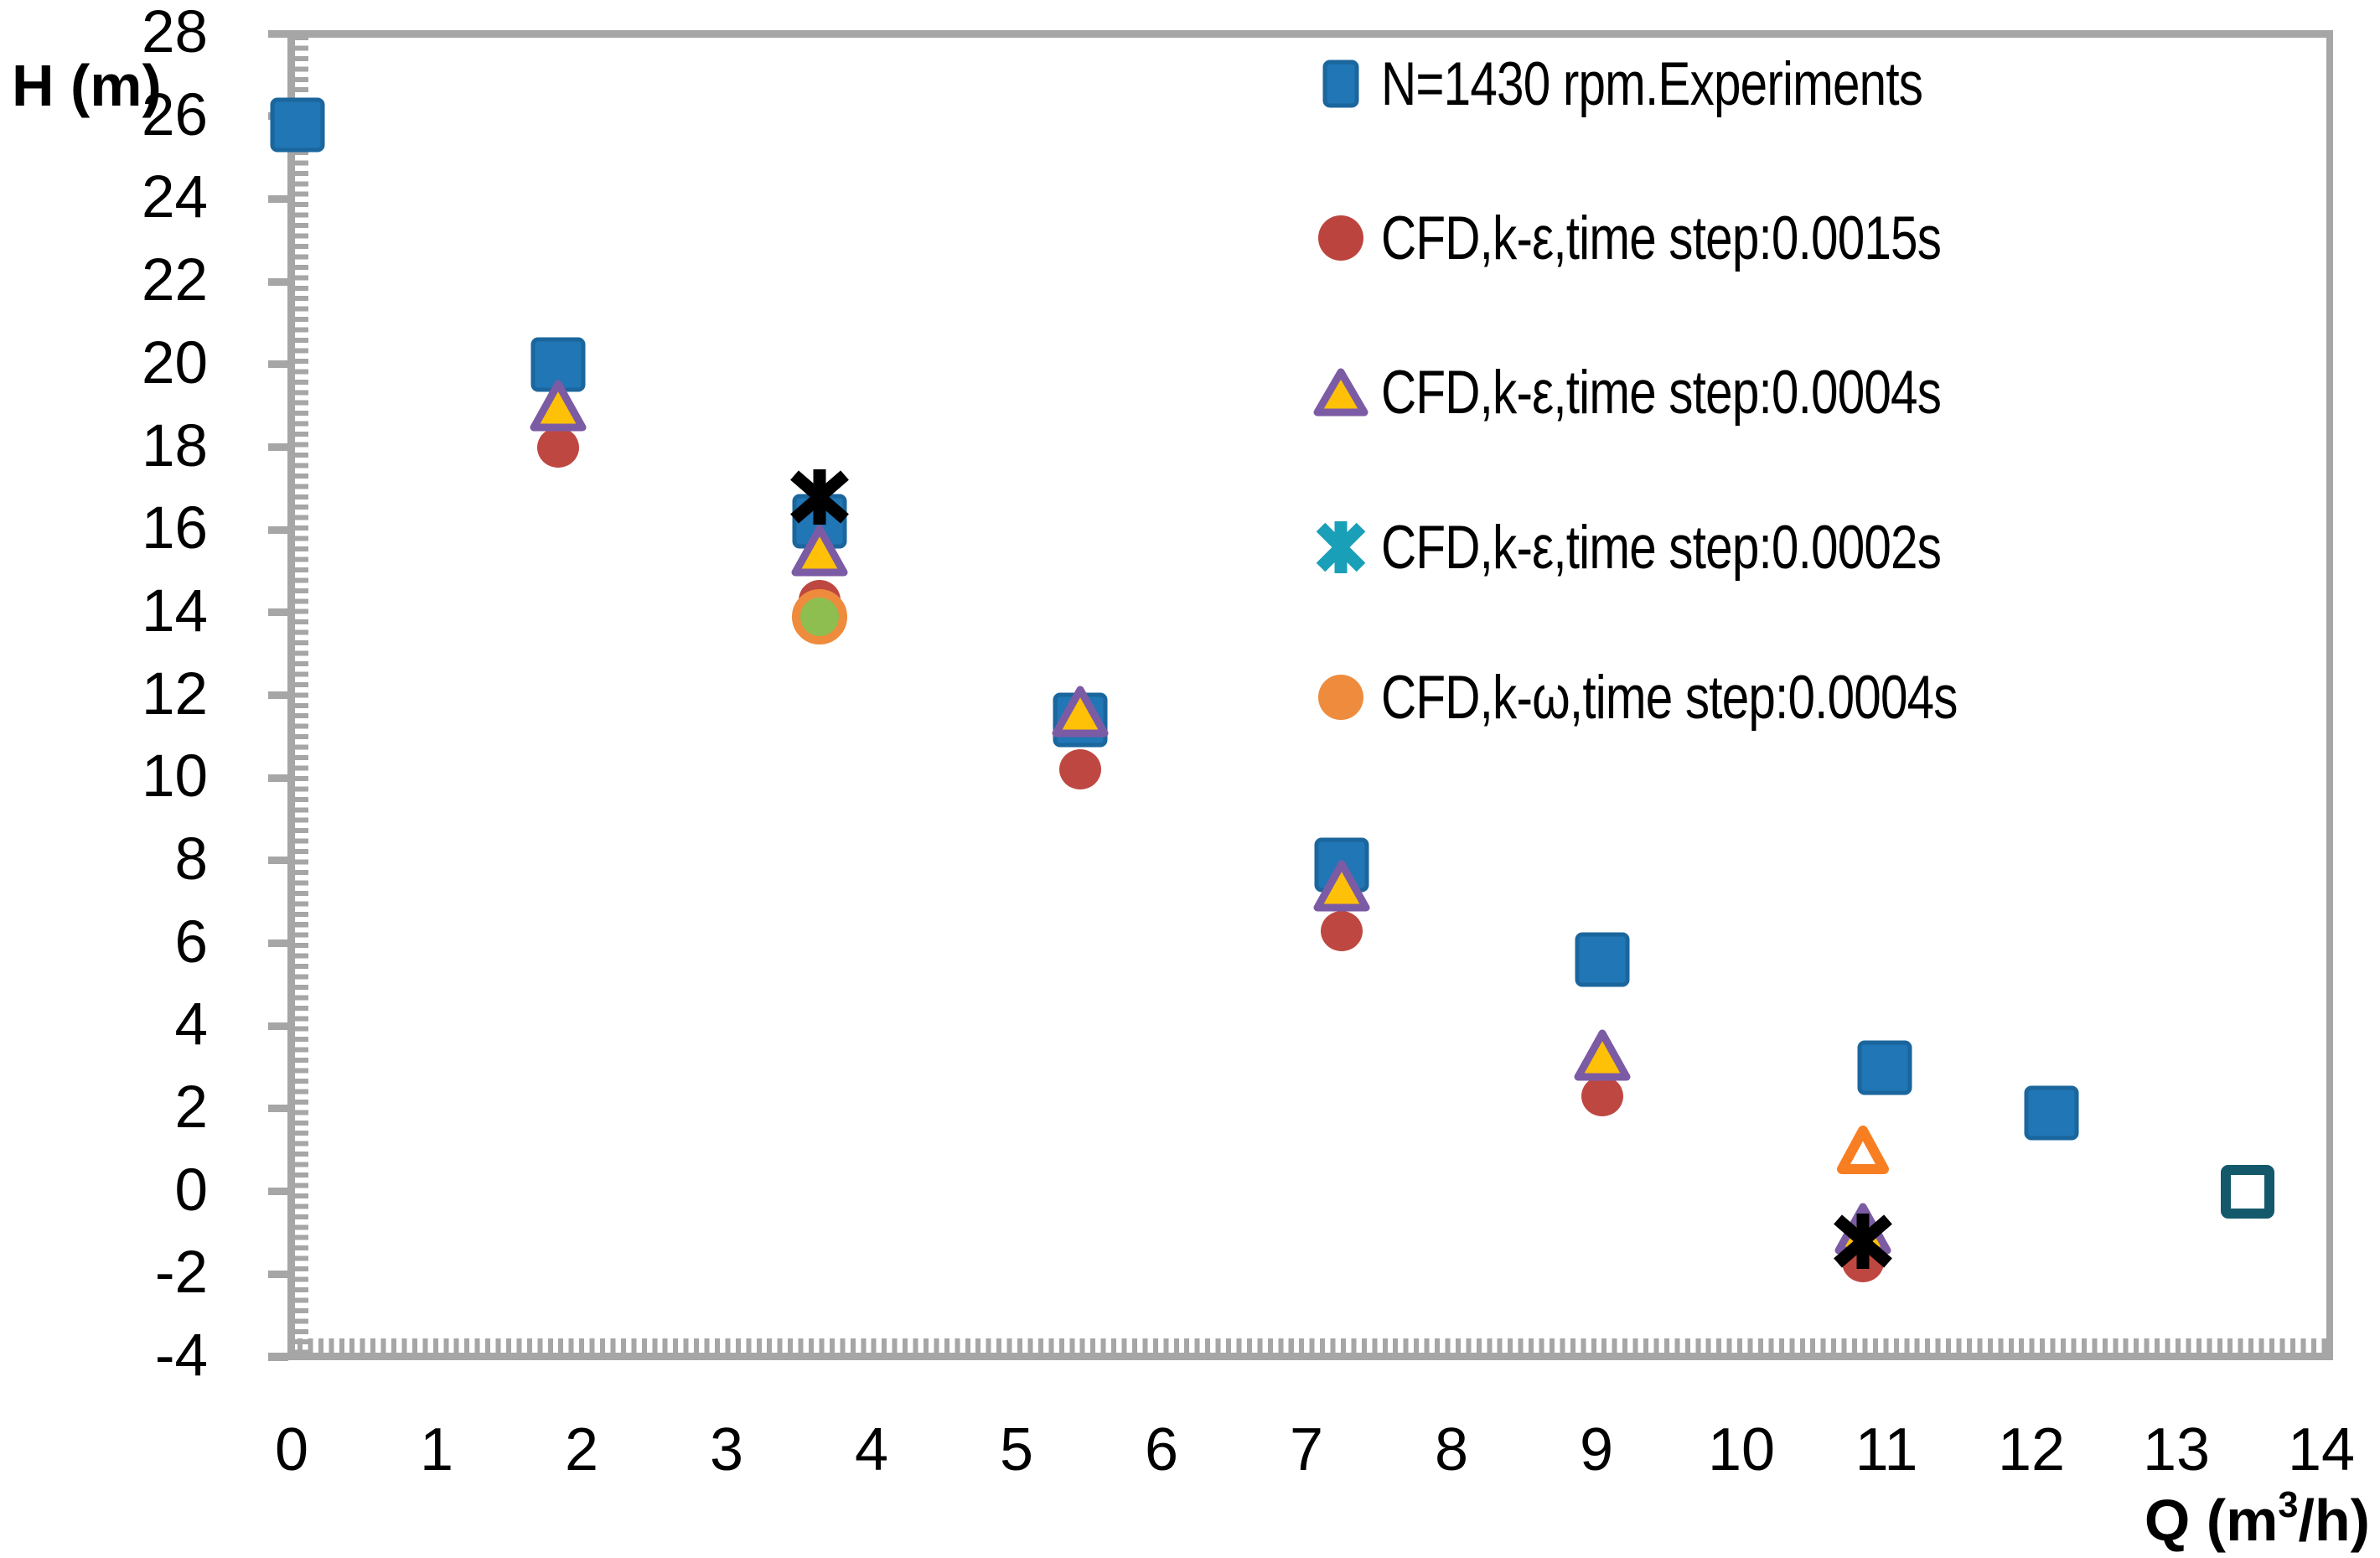  What do you see at coordinates (191, 1190) in the screenshot?
I see `y-tick-label-0: 0` at bounding box center [191, 1190].